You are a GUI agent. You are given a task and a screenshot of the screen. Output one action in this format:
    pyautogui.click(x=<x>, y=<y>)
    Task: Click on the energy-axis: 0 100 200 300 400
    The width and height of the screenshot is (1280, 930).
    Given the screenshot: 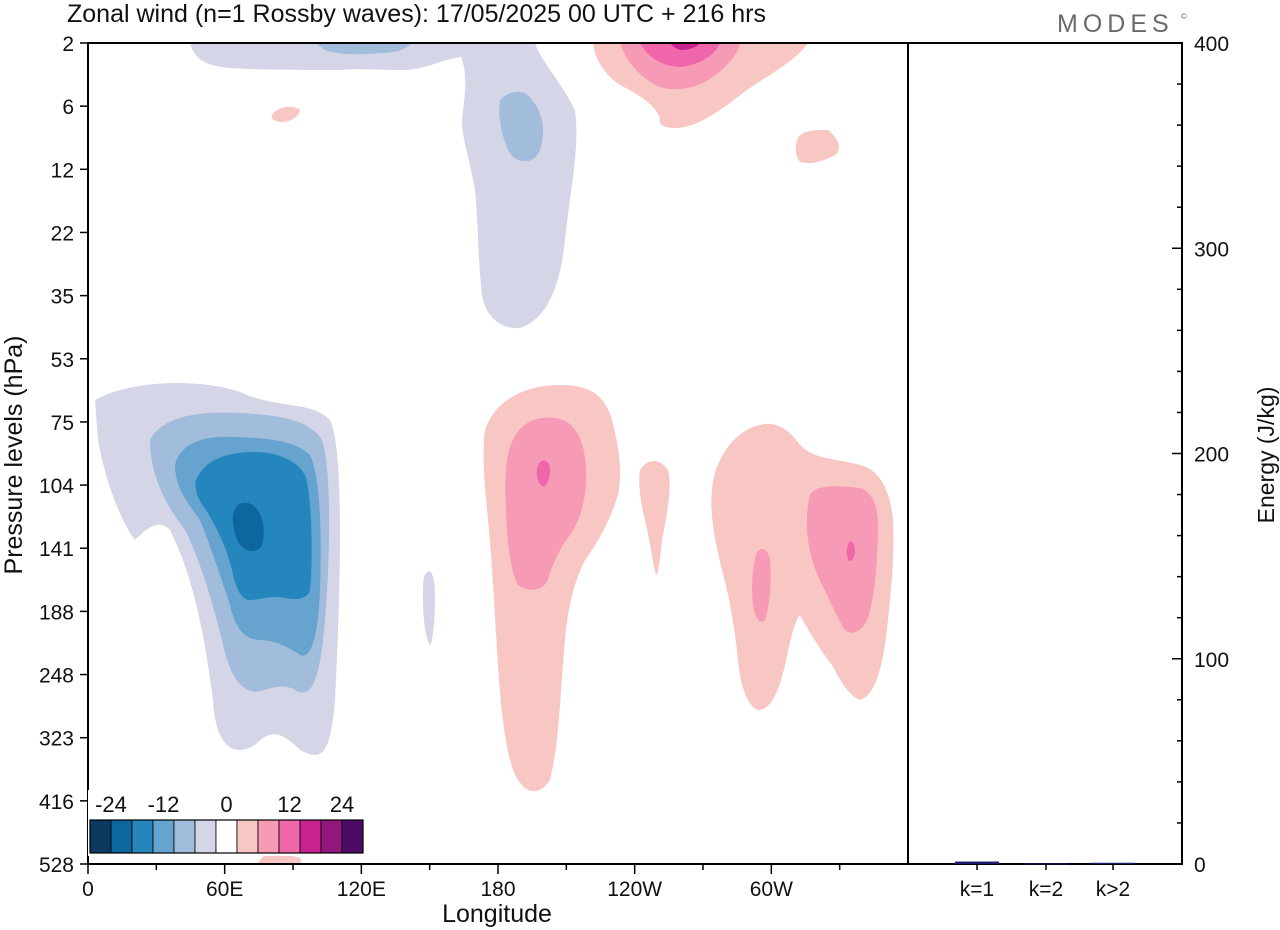 What is the action you would take?
    pyautogui.click(x=1200, y=455)
    